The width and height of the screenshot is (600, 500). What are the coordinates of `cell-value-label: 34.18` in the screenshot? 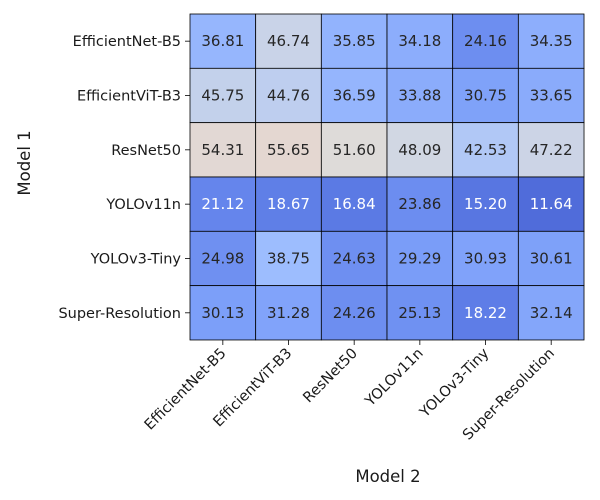 It's located at (419, 41).